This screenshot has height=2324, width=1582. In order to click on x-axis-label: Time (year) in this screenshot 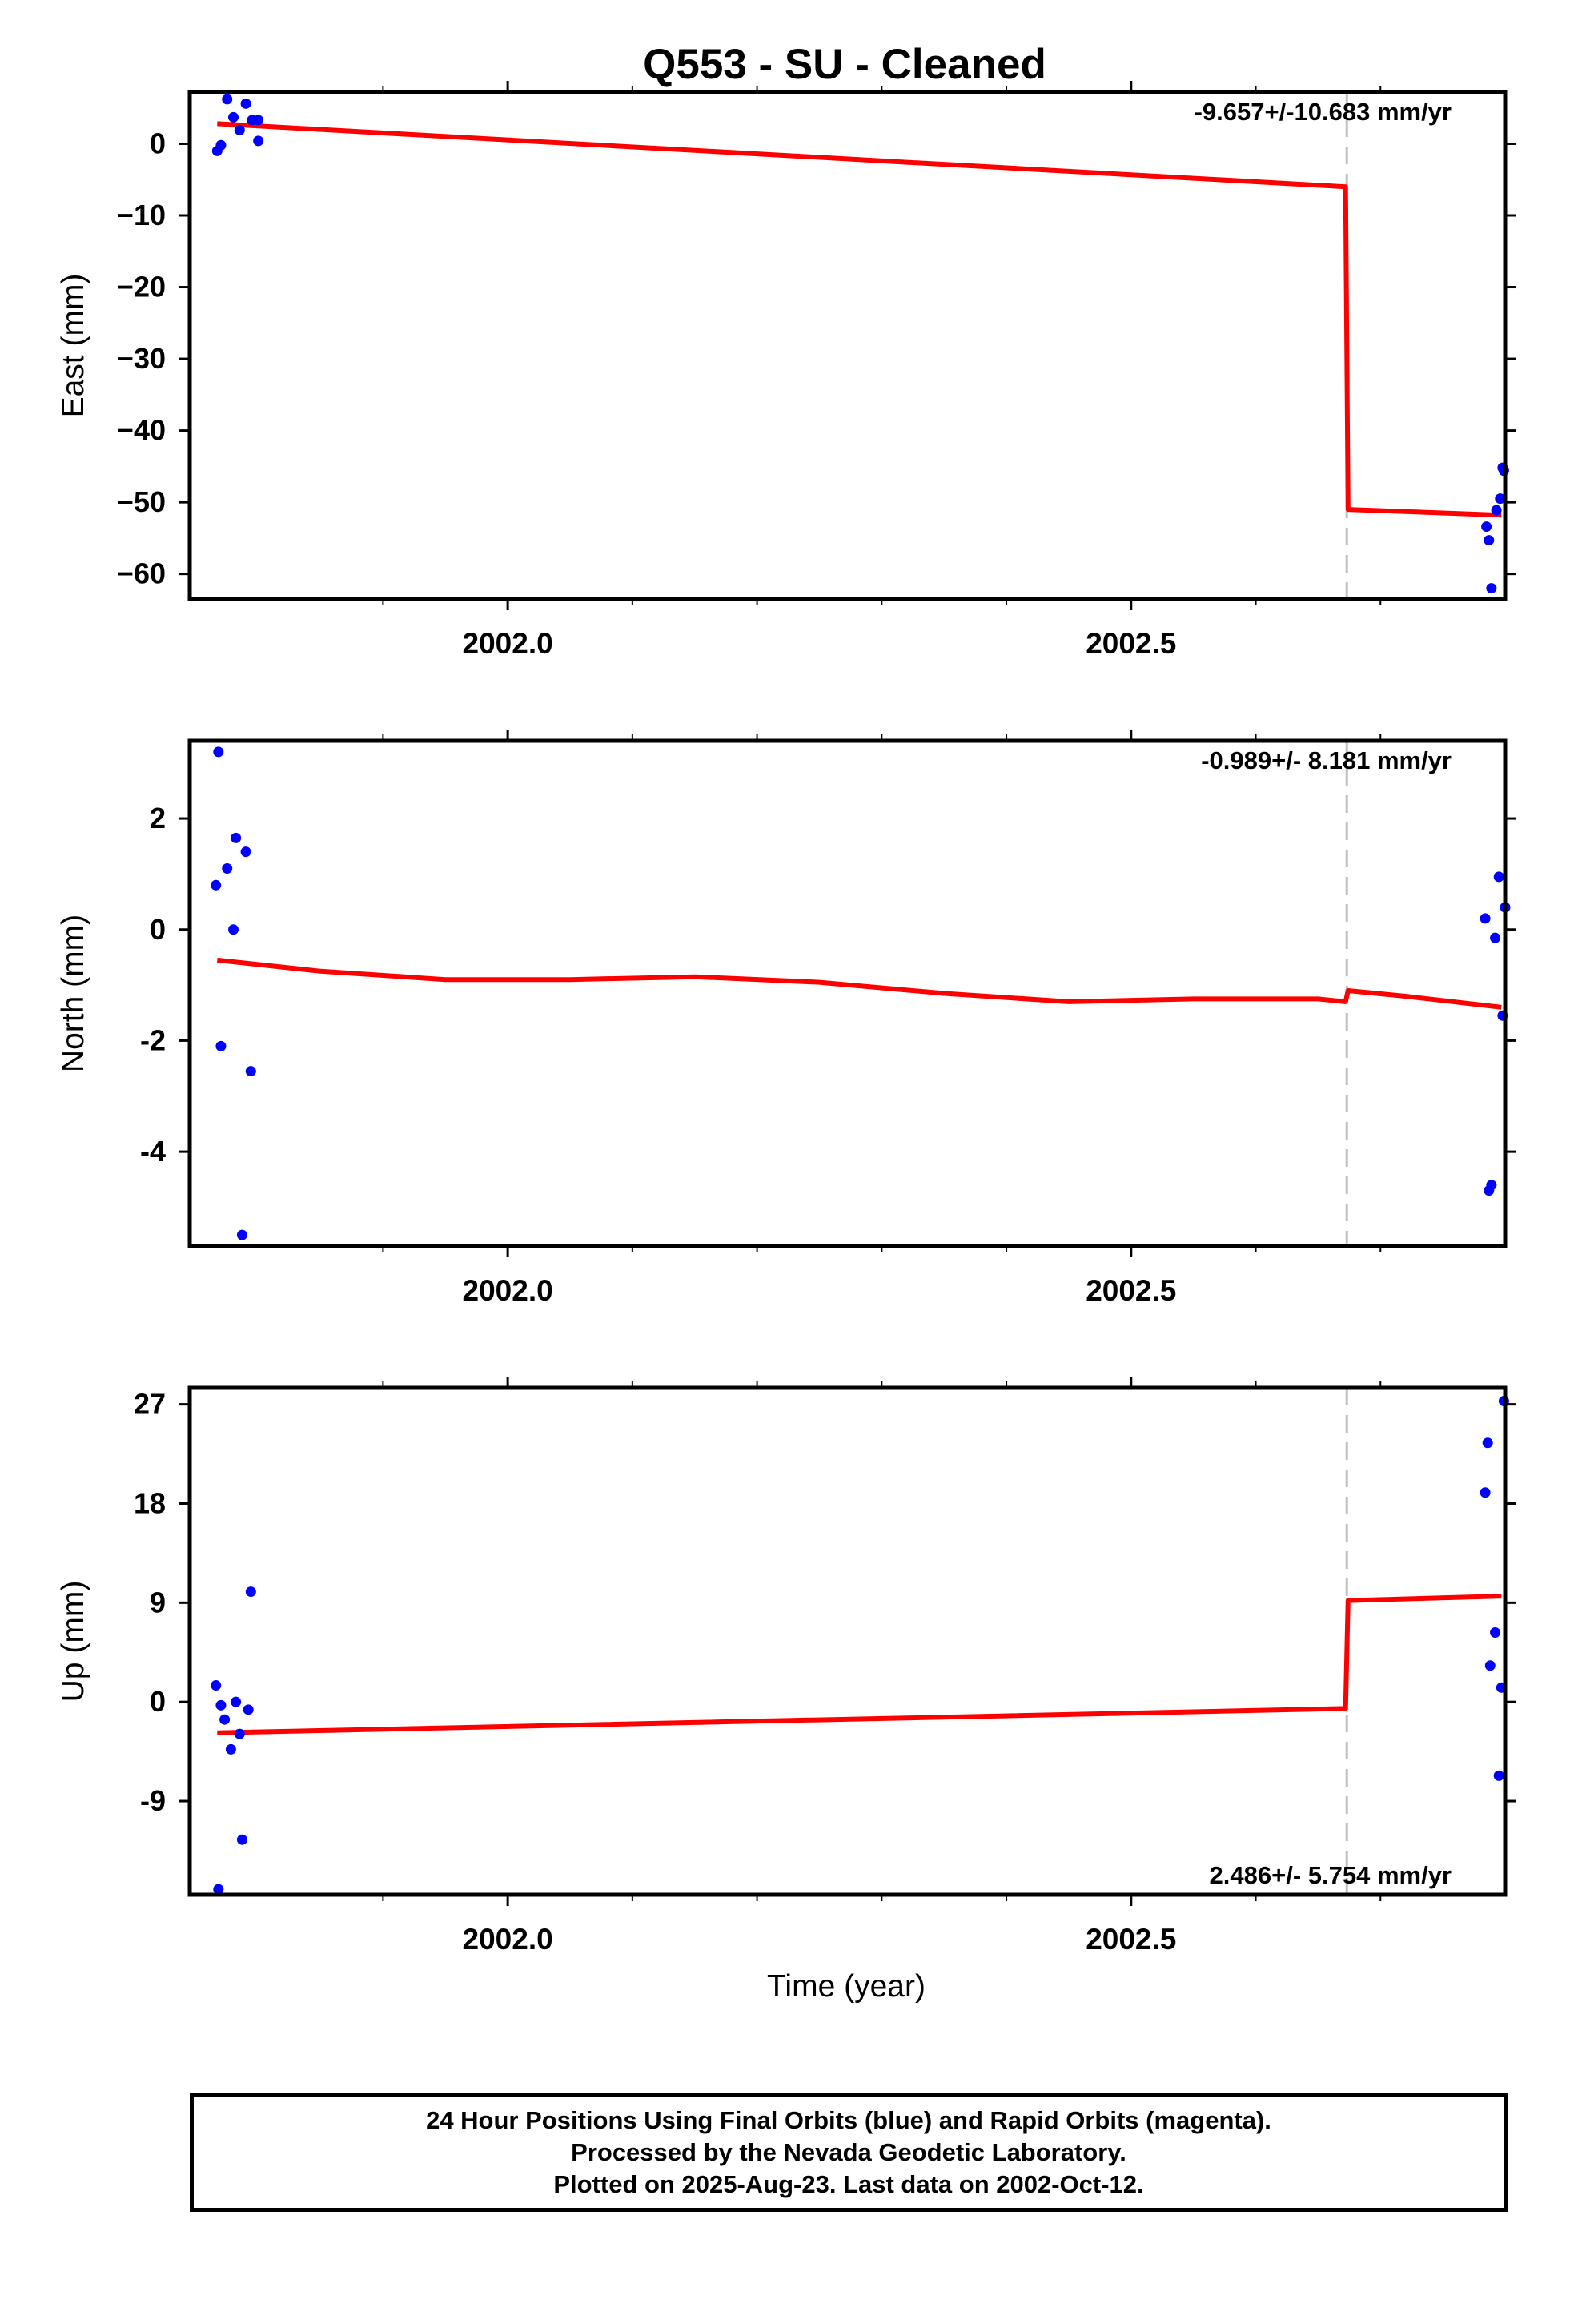, I will do `click(847, 1986)`.